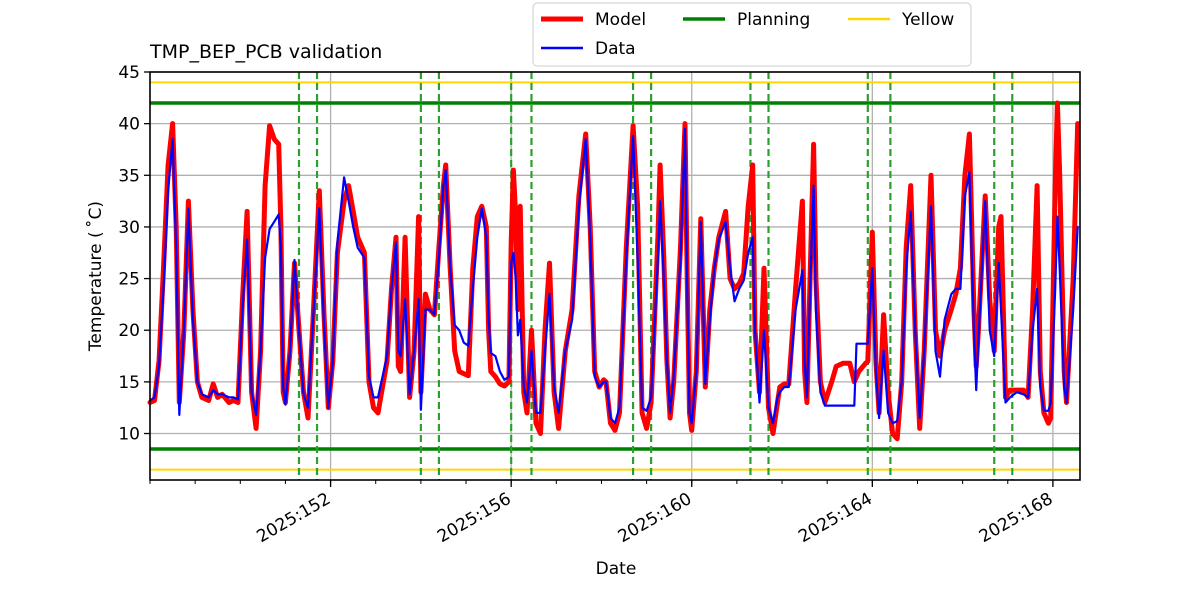  Describe the element at coordinates (615, 49) in the screenshot. I see `legend-label-data: Data` at that location.